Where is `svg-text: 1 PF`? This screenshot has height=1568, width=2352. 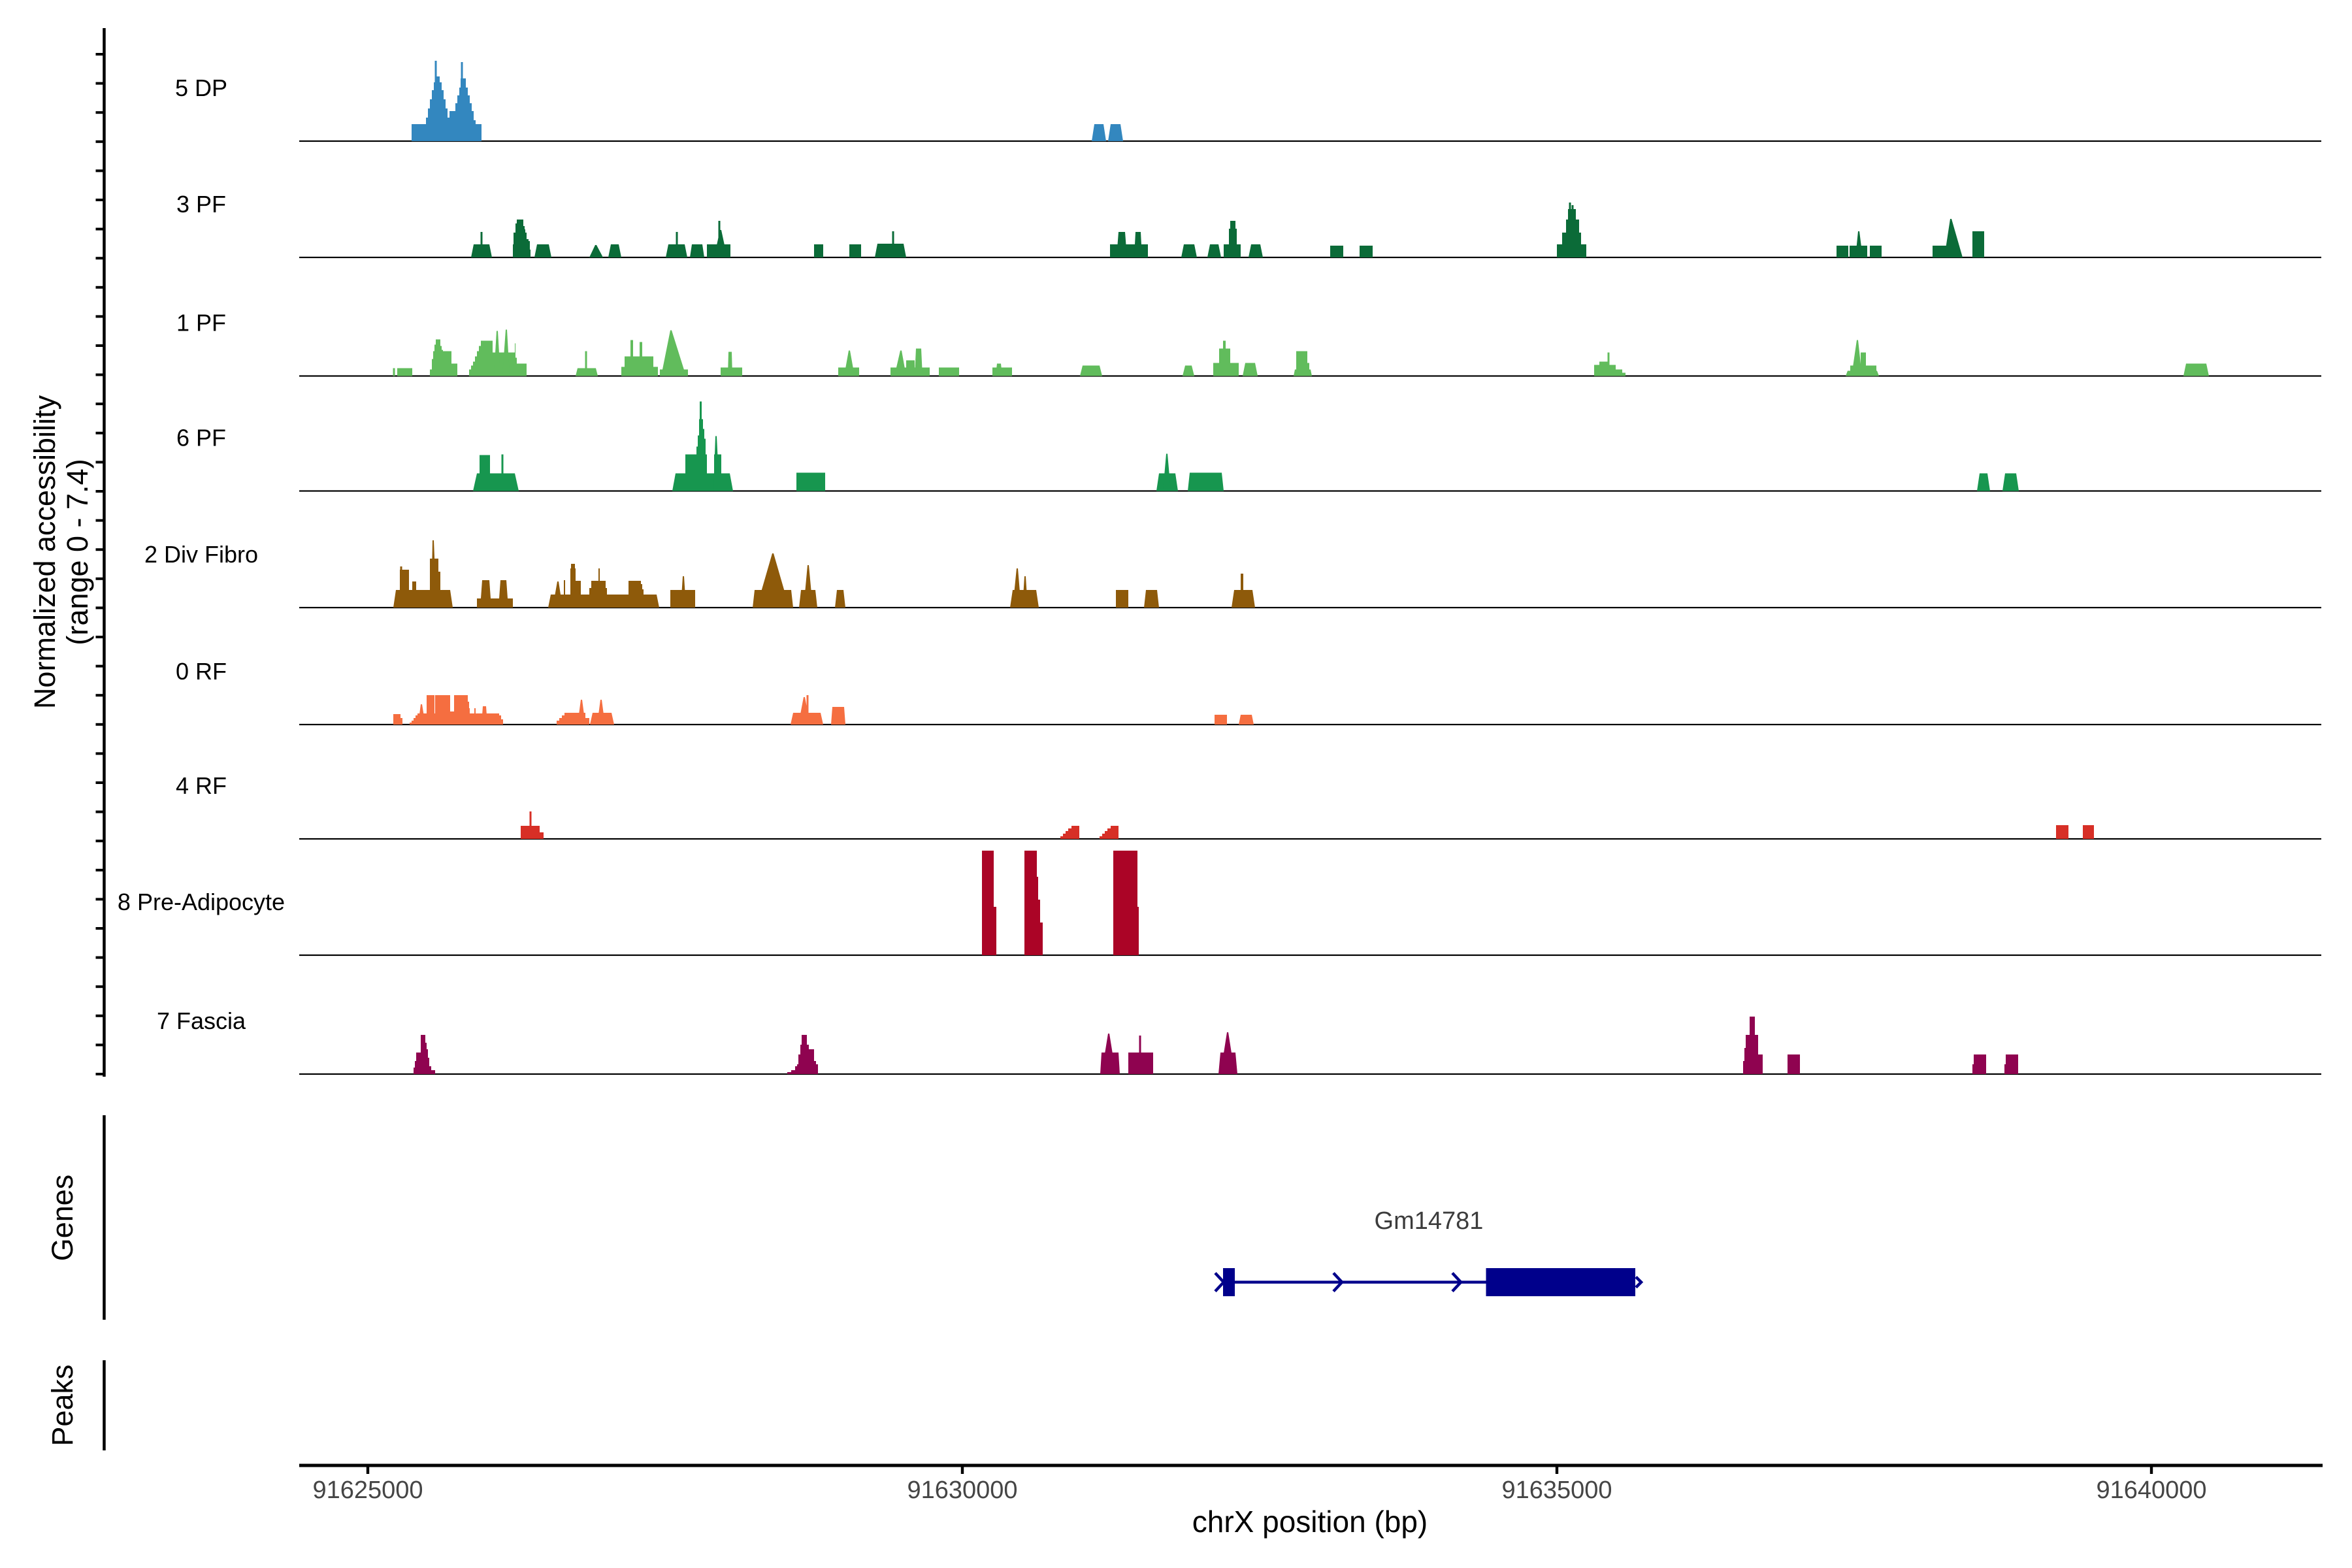 svg-text: 1 PF is located at coordinates (201, 323).